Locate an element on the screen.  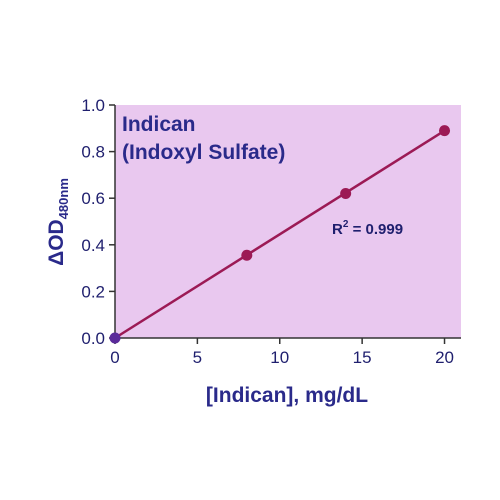
y-axis-ticks: 0.0 0.2 0.4 0.6 0.8 1.0 is located at coordinates (98, 222).